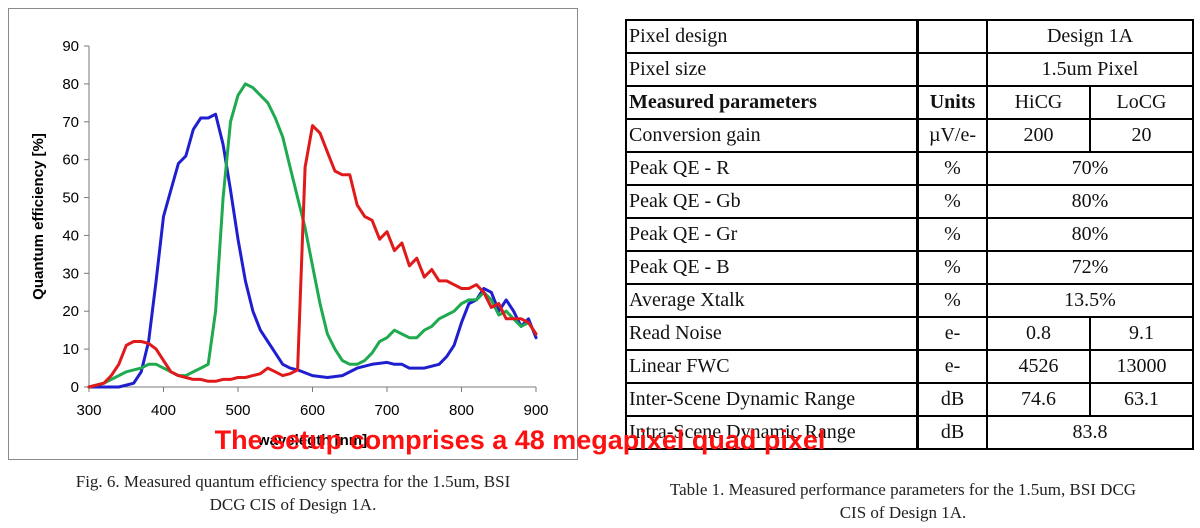  What do you see at coordinates (312, 410) in the screenshot?
I see `x-tick-label: 600` at bounding box center [312, 410].